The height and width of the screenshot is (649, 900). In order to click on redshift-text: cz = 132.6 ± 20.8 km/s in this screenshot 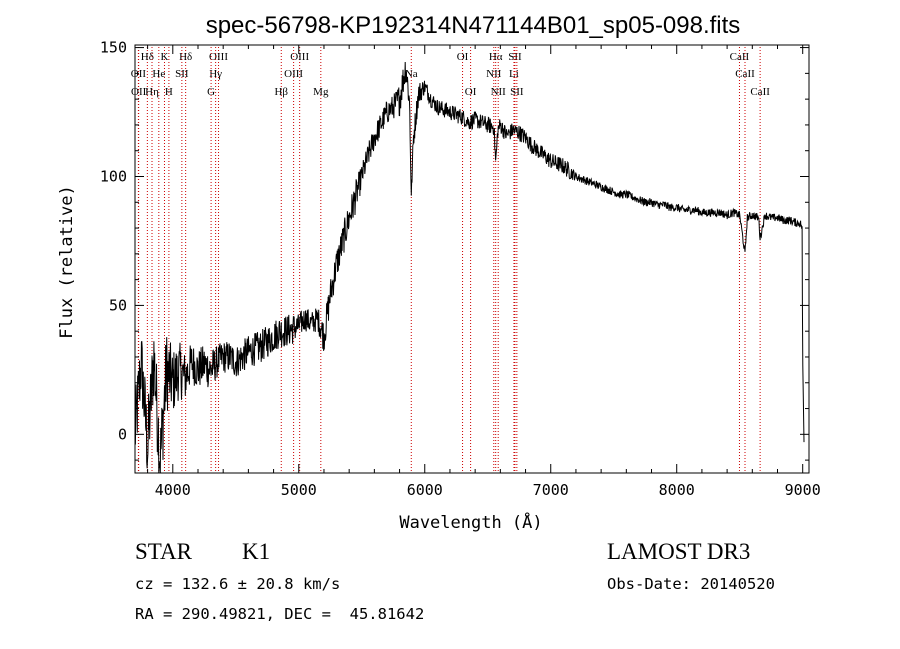, I will do `click(238, 584)`.